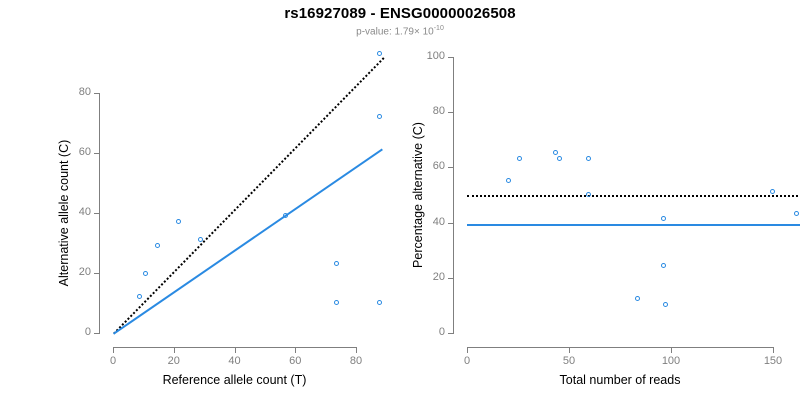 Image resolution: width=800 pixels, height=400 pixels. What do you see at coordinates (173, 361) in the screenshot?
I see `x-tick-label: 20` at bounding box center [173, 361].